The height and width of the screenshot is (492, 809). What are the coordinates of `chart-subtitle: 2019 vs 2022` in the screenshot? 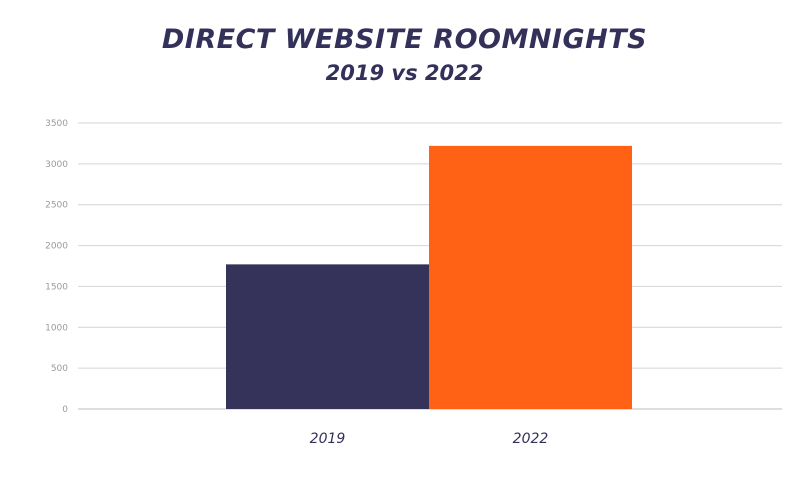 It's located at (404, 73).